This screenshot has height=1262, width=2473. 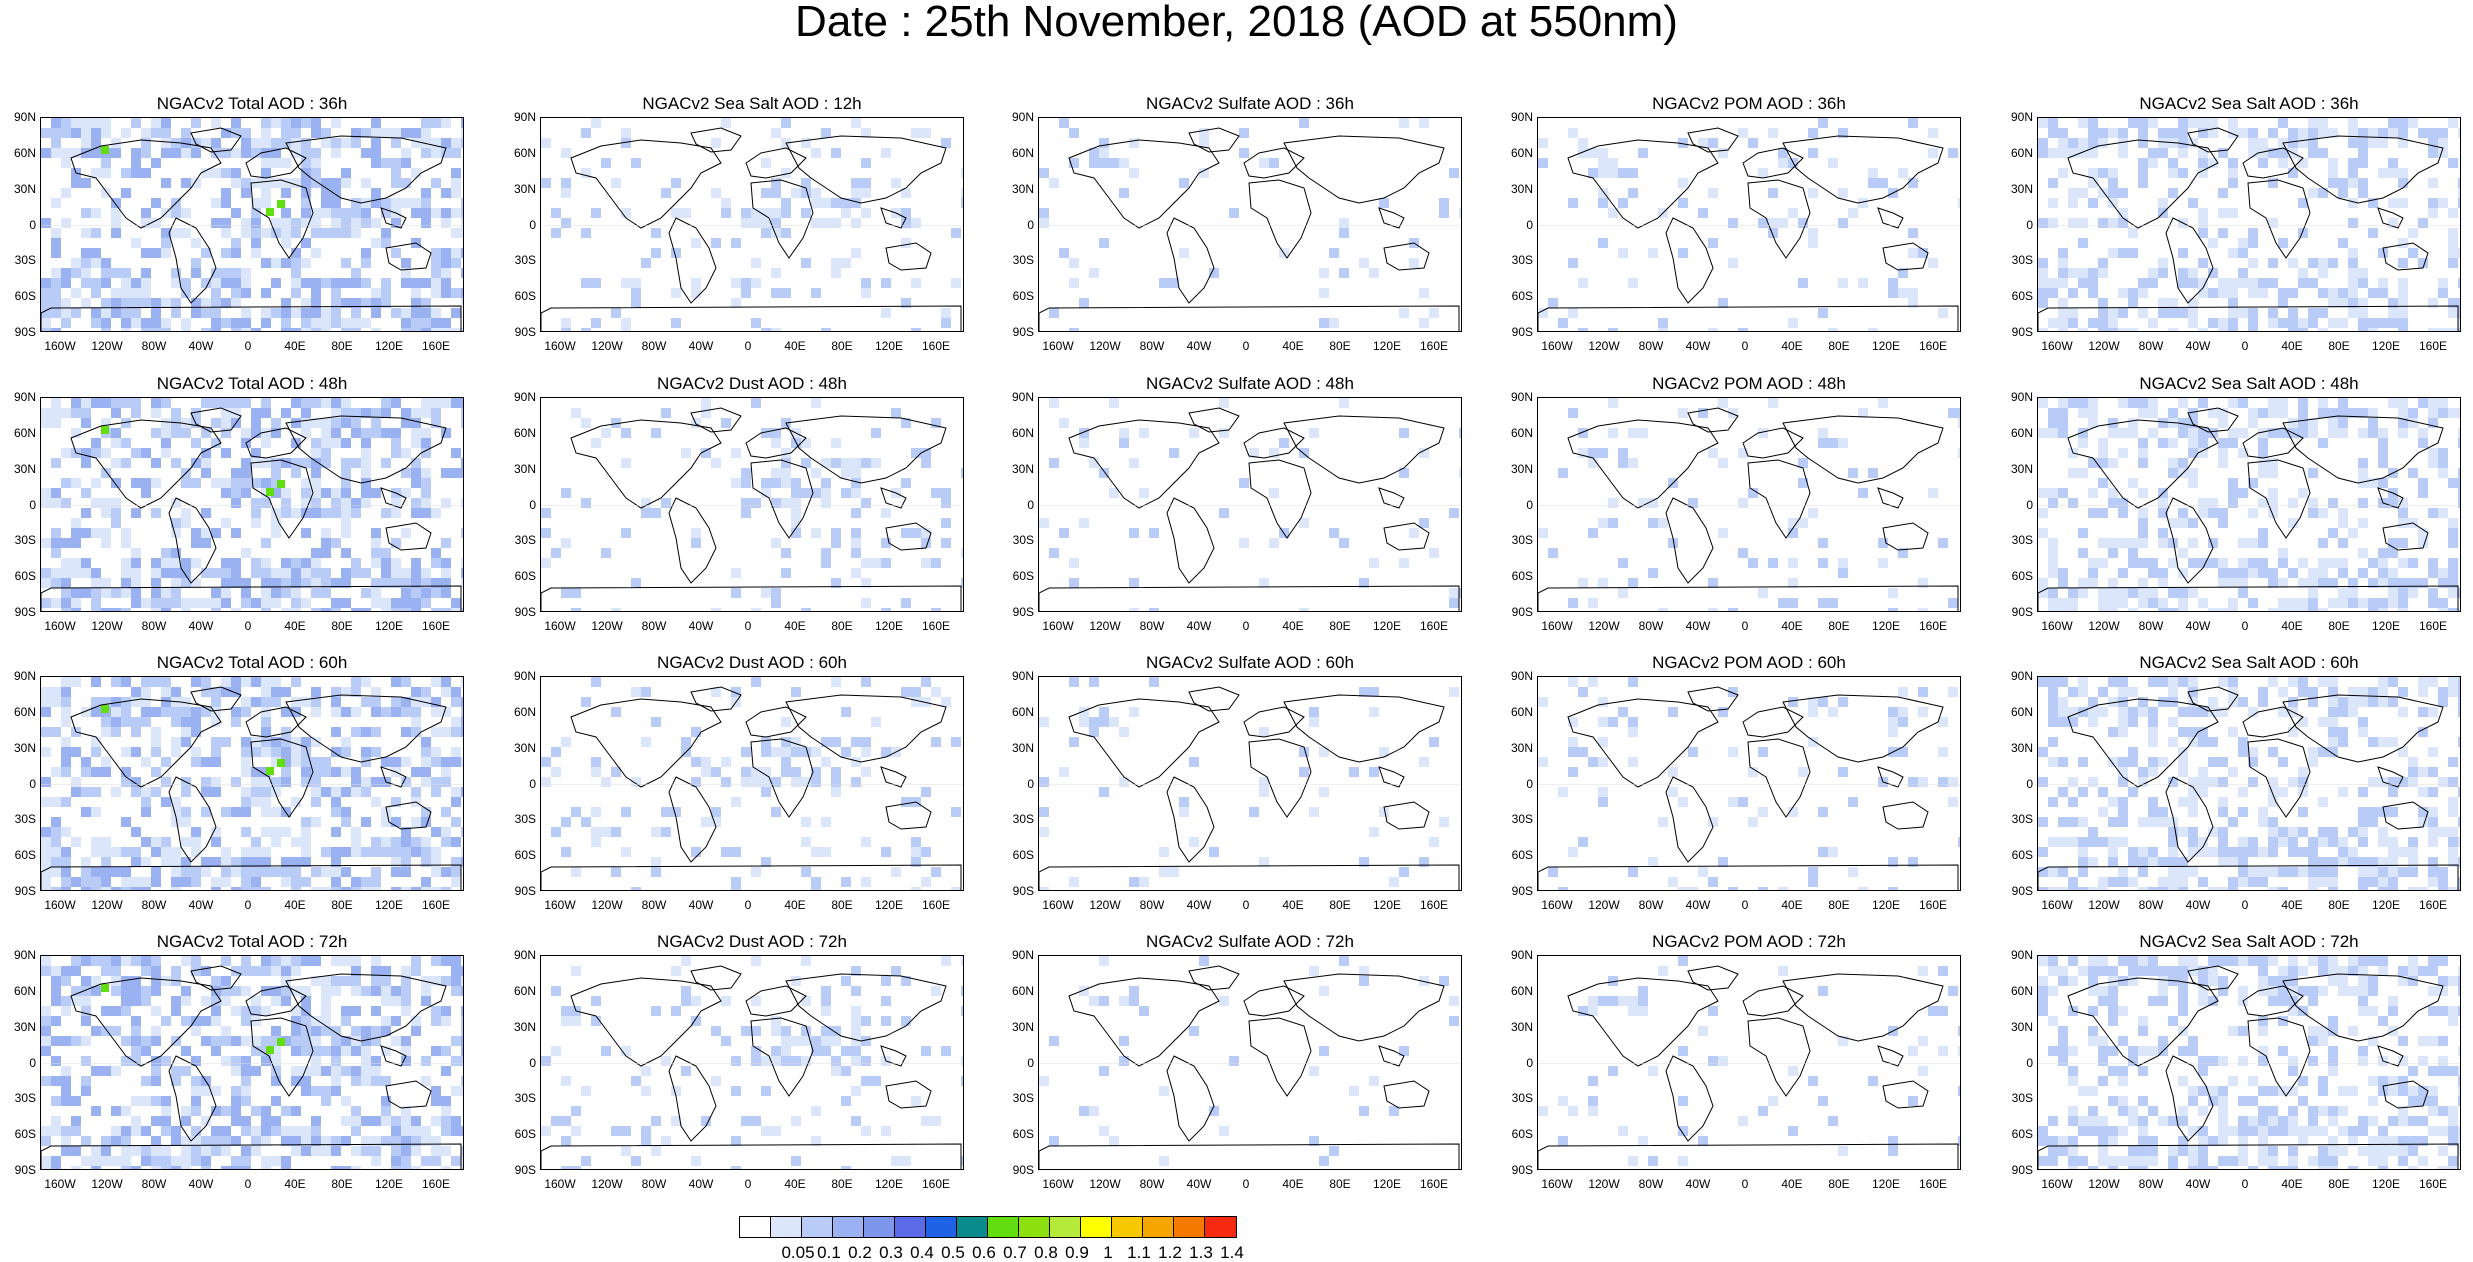 I want to click on panel-title: NGACv2 Sea Salt AOD : 72h, so click(x=2241, y=942).